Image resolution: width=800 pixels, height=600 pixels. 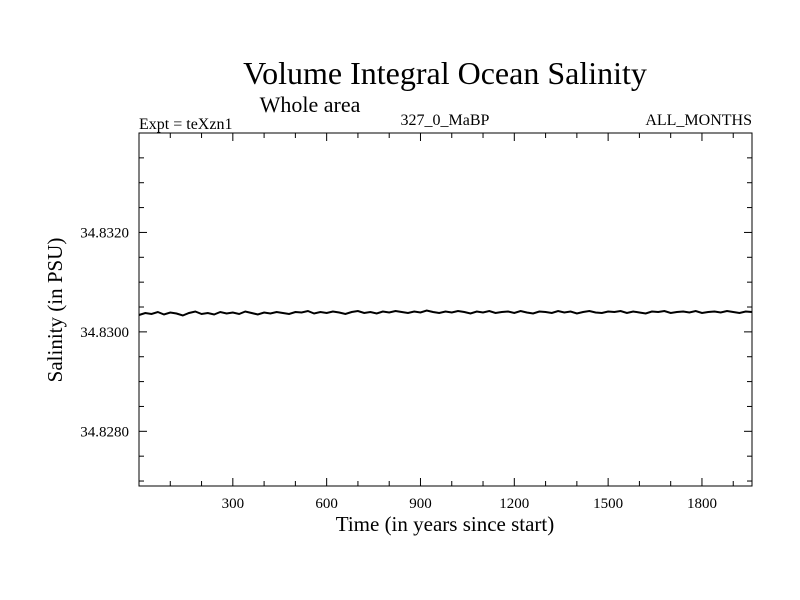 What do you see at coordinates (326, 504) in the screenshot?
I see `x-tick-label: 600` at bounding box center [326, 504].